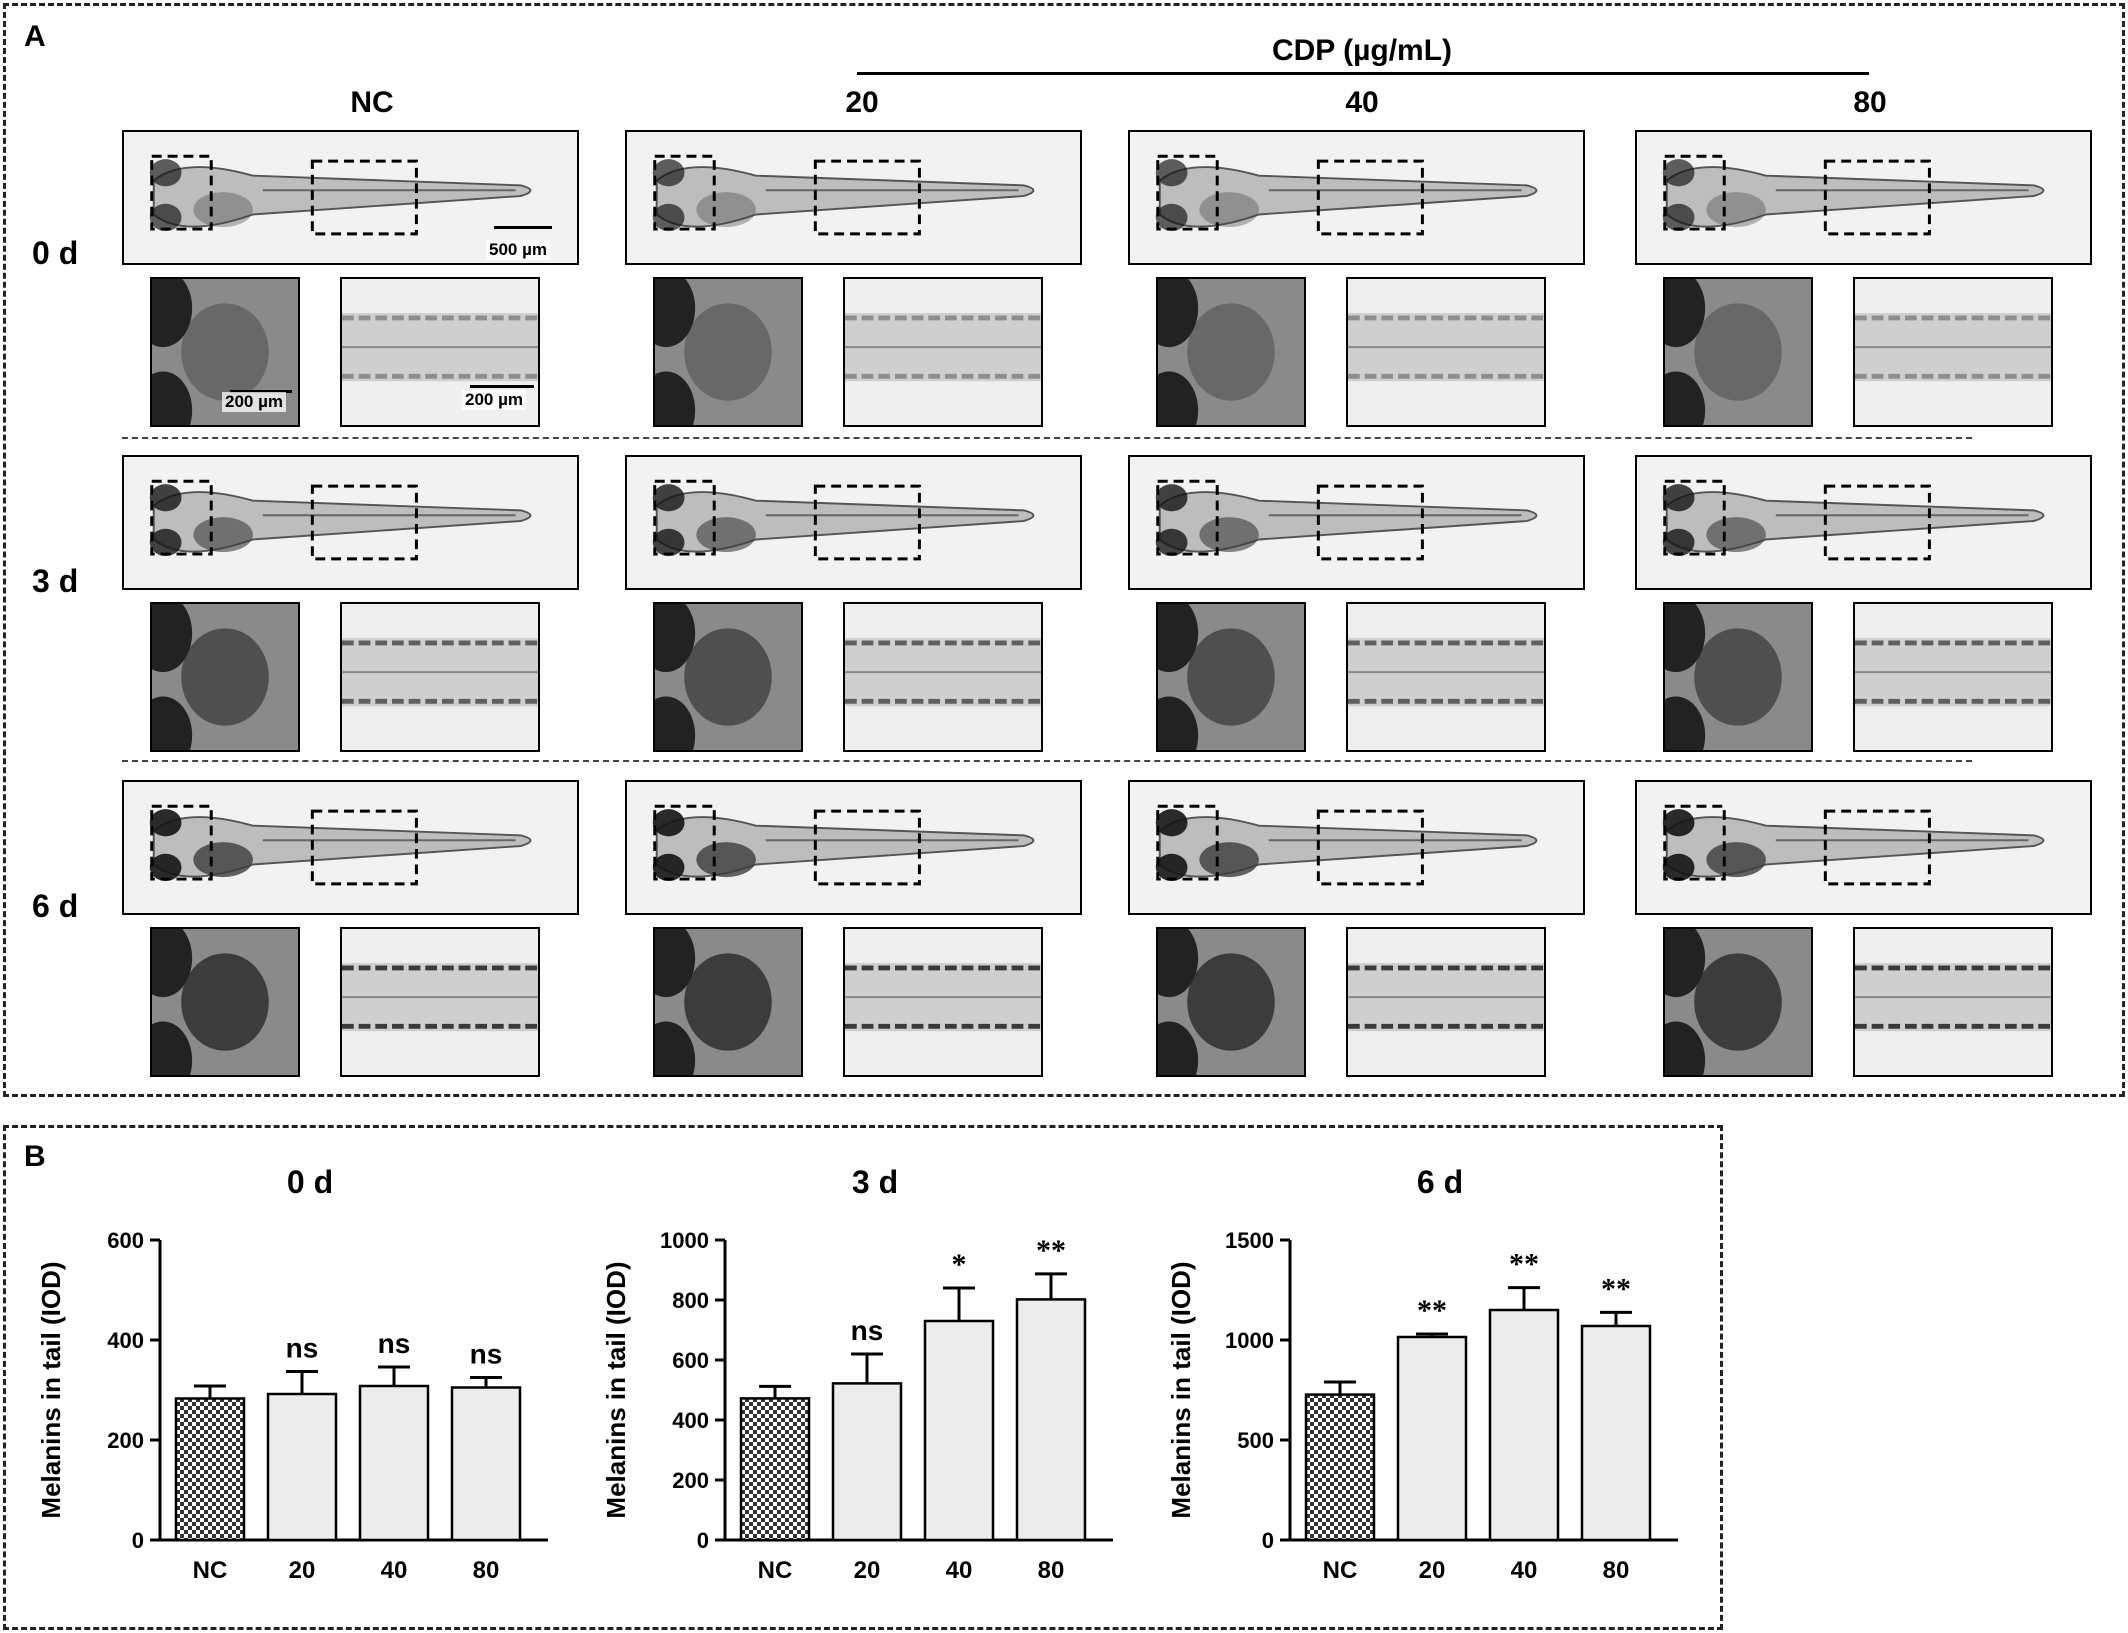  I want to click on row-label-0d: 0 d, so click(55, 253).